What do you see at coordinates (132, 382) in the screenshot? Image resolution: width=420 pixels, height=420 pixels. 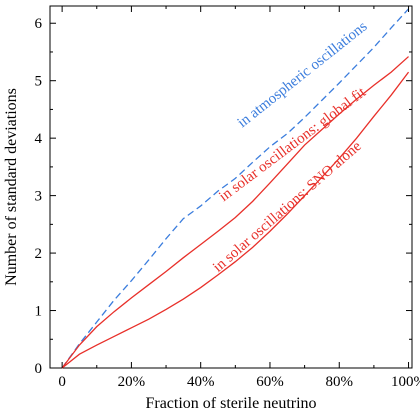 I see `x-tick-label-1: 20%` at bounding box center [132, 382].